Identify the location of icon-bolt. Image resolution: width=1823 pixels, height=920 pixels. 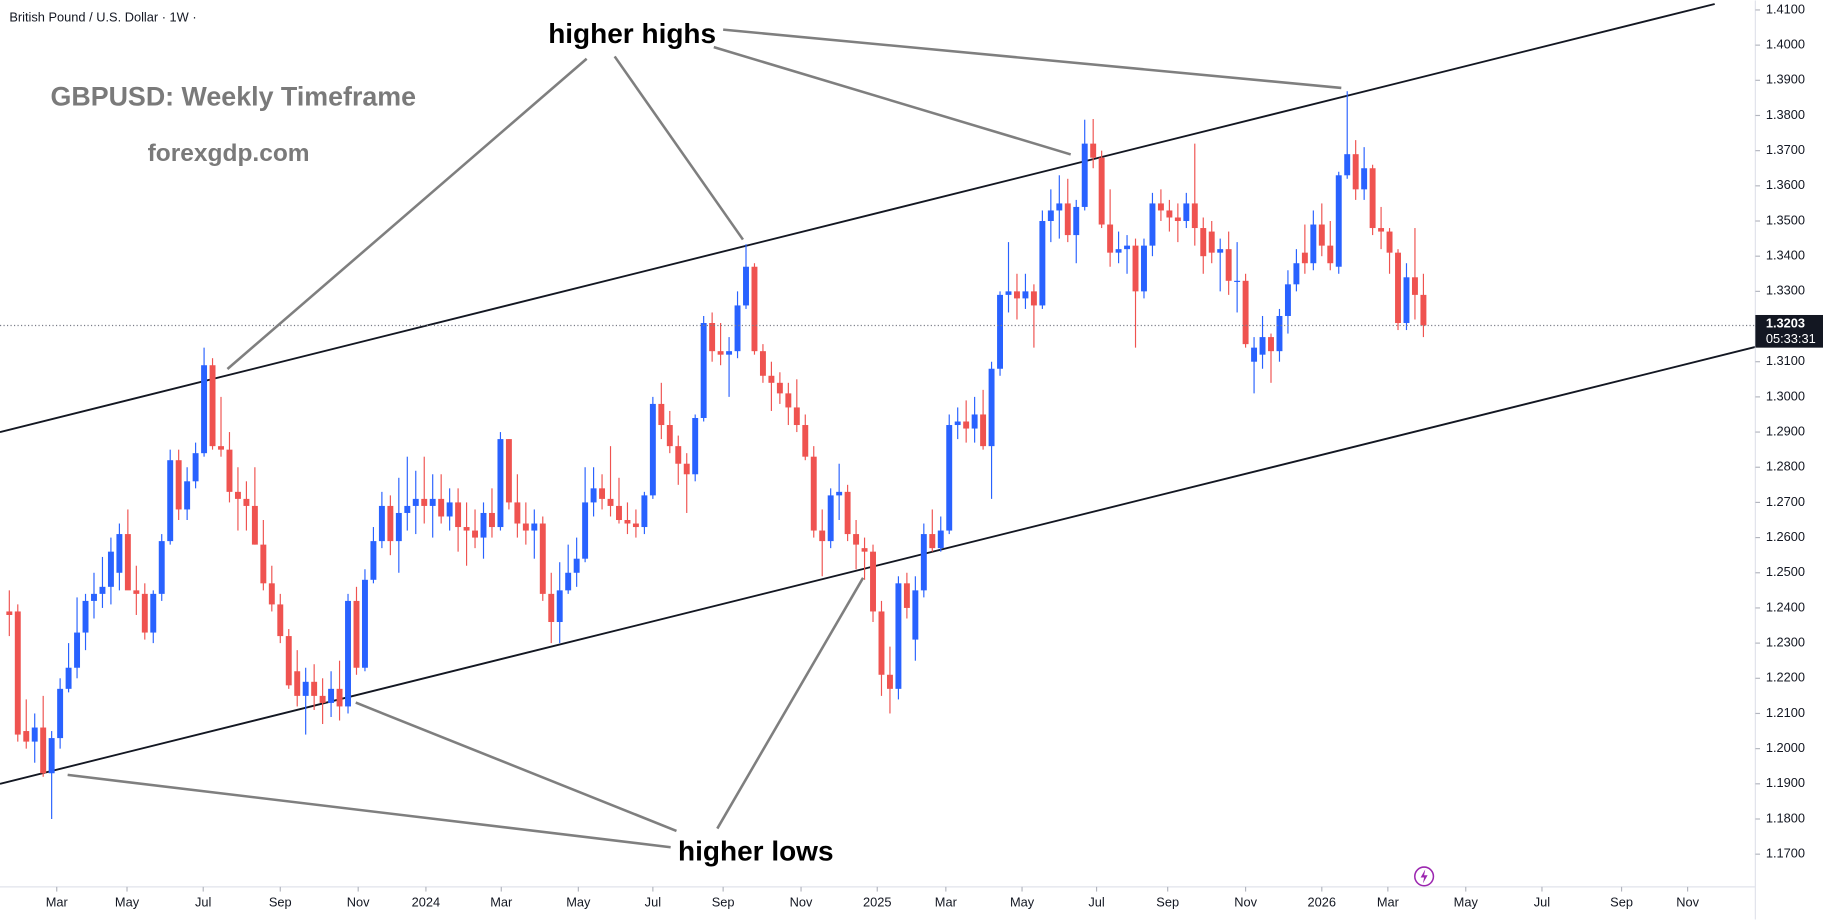
(1424, 876).